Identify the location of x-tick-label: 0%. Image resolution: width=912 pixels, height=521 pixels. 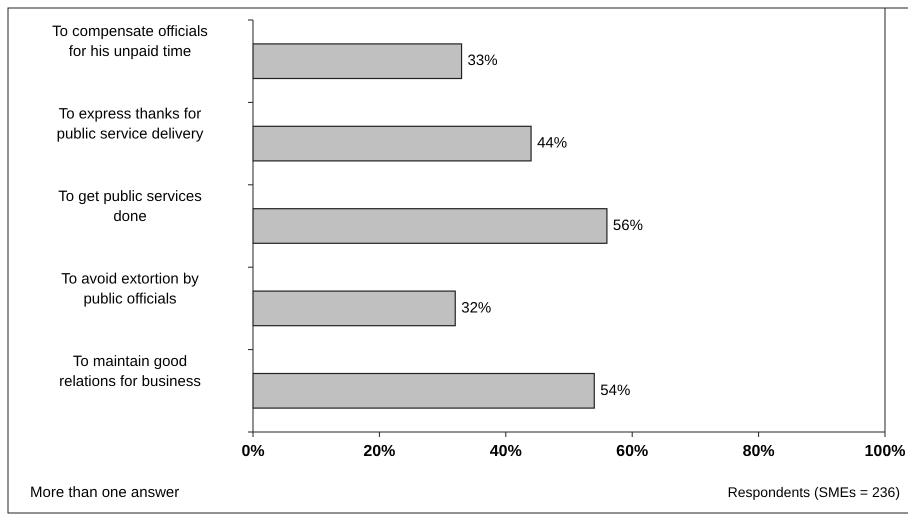
(253, 451).